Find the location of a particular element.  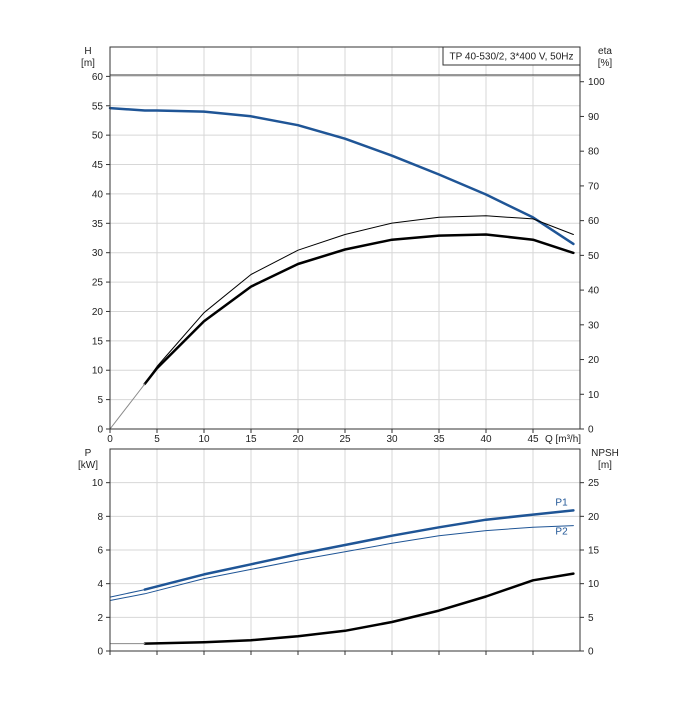

x-tick-label: 5 is located at coordinates (157, 439).